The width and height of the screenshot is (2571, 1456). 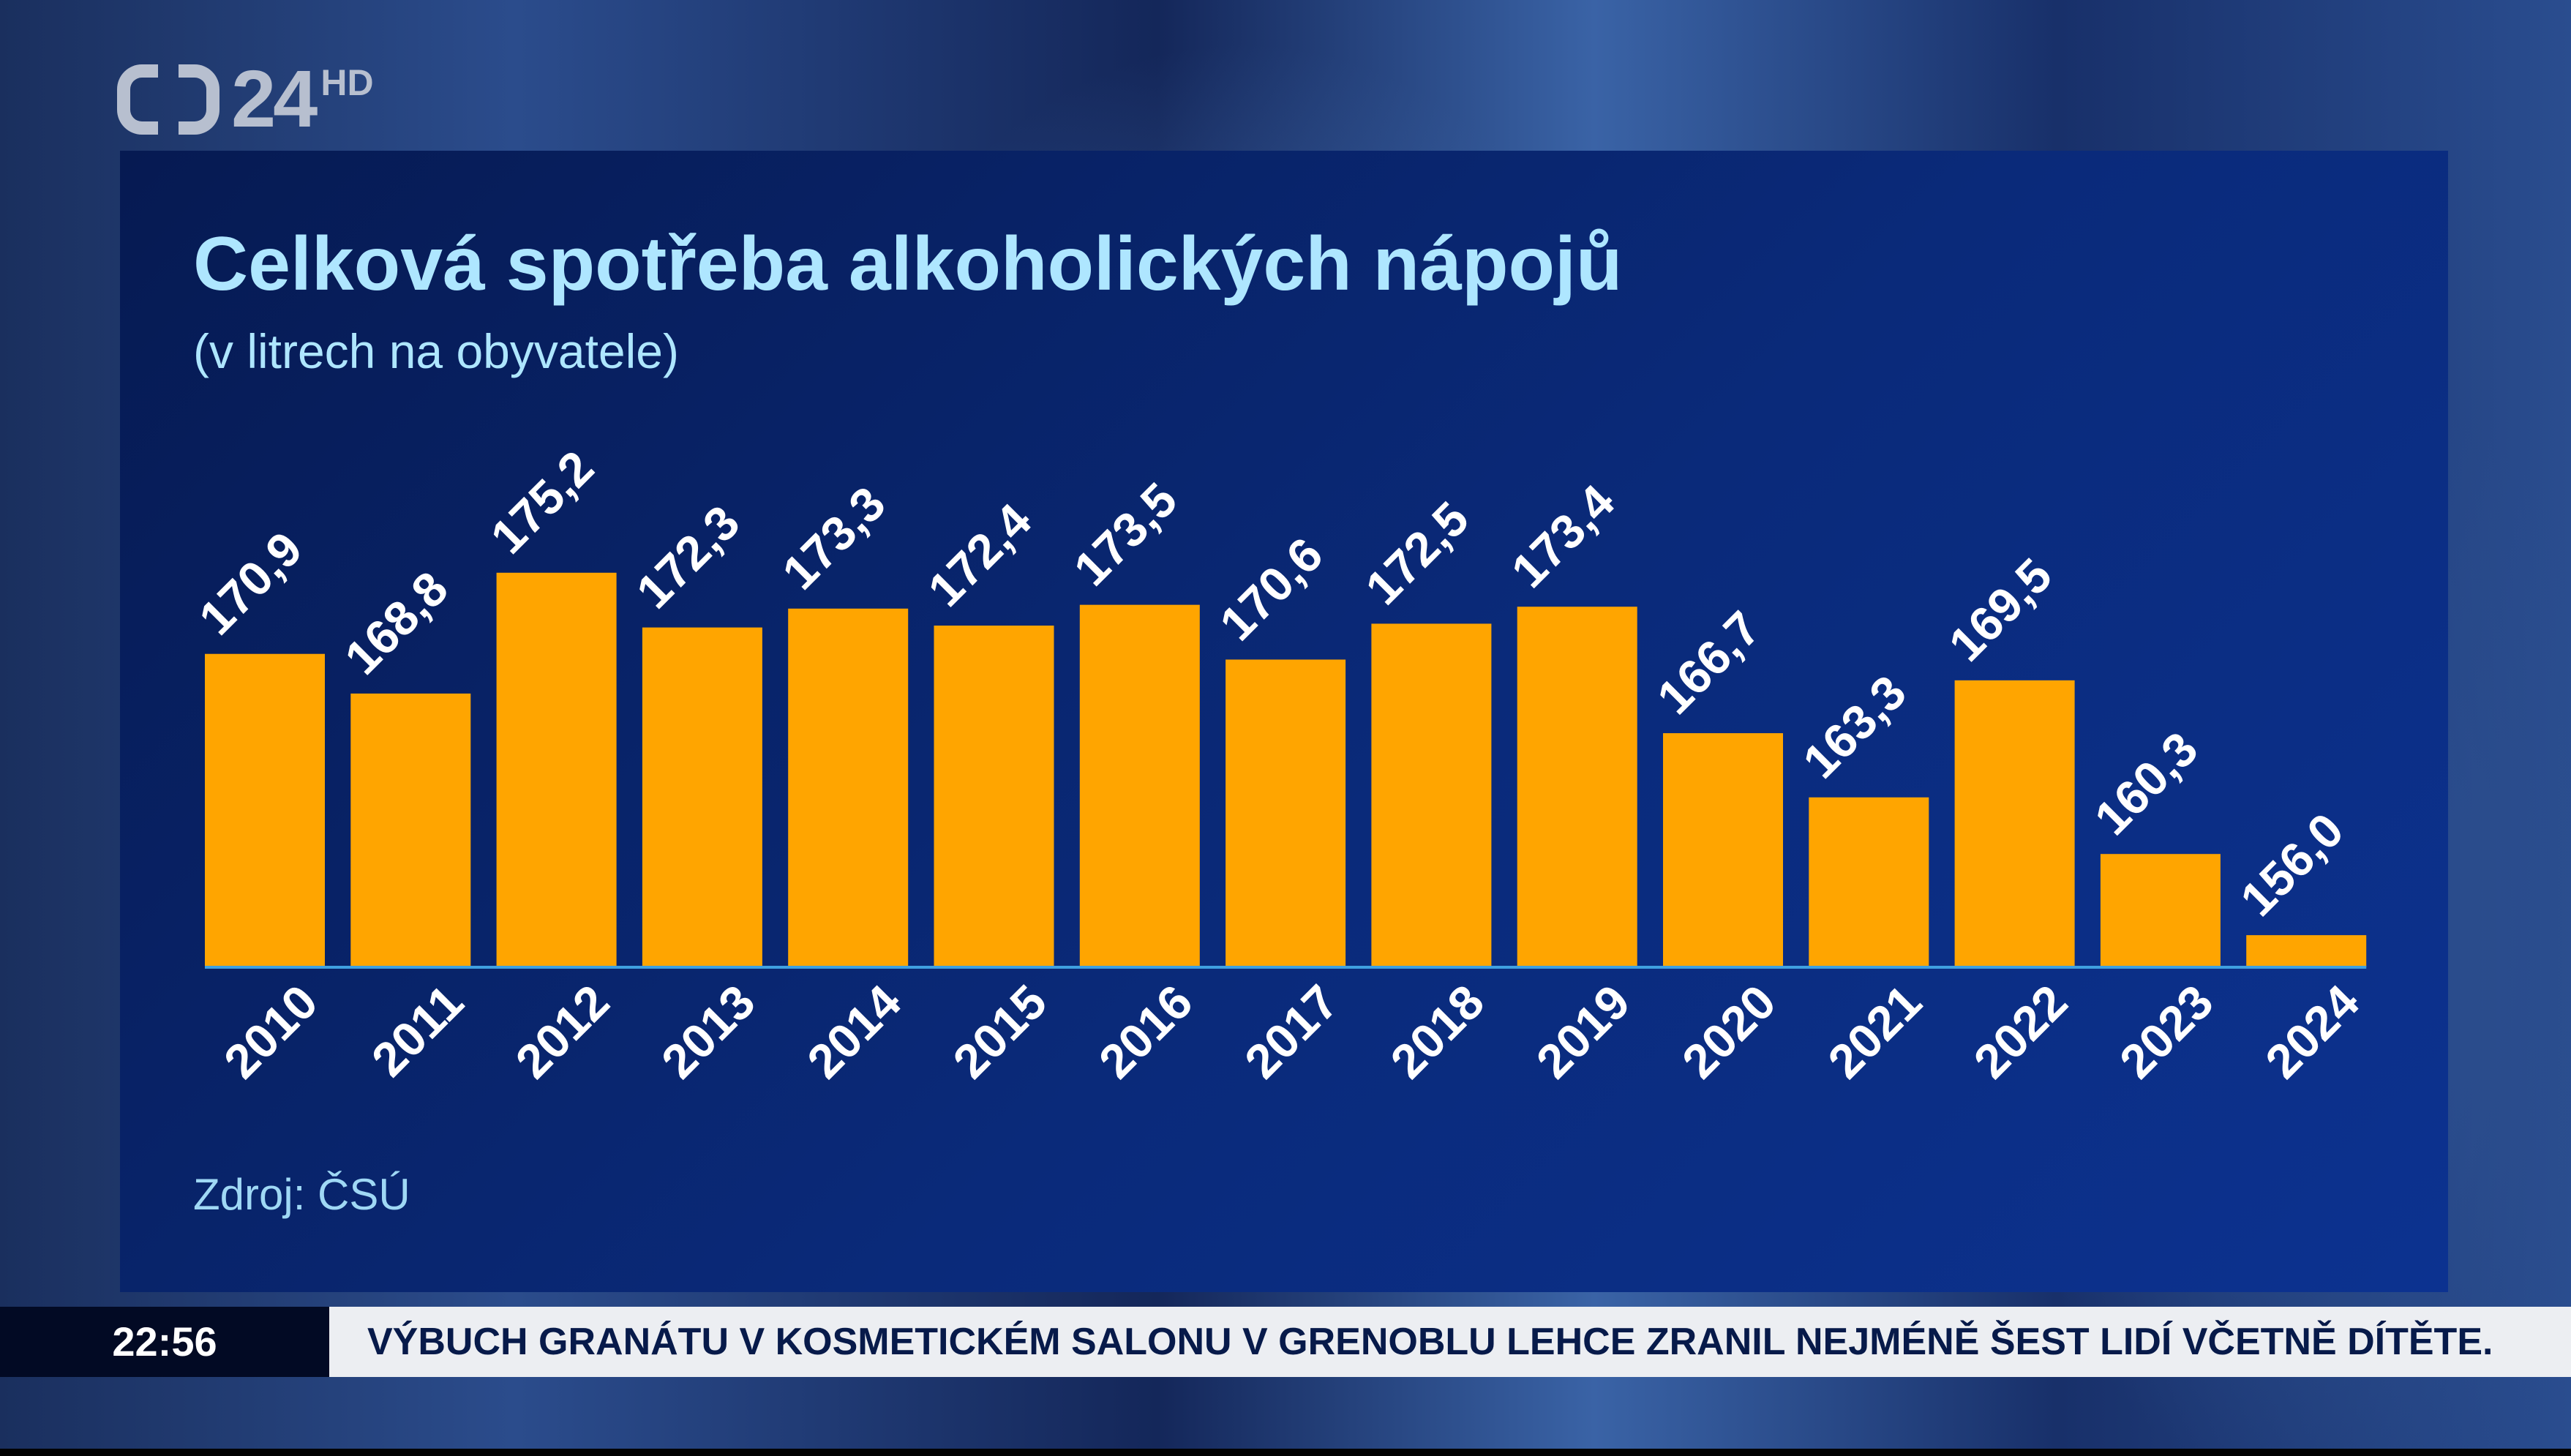 I want to click on value-label: 172,4, so click(x=979, y=555).